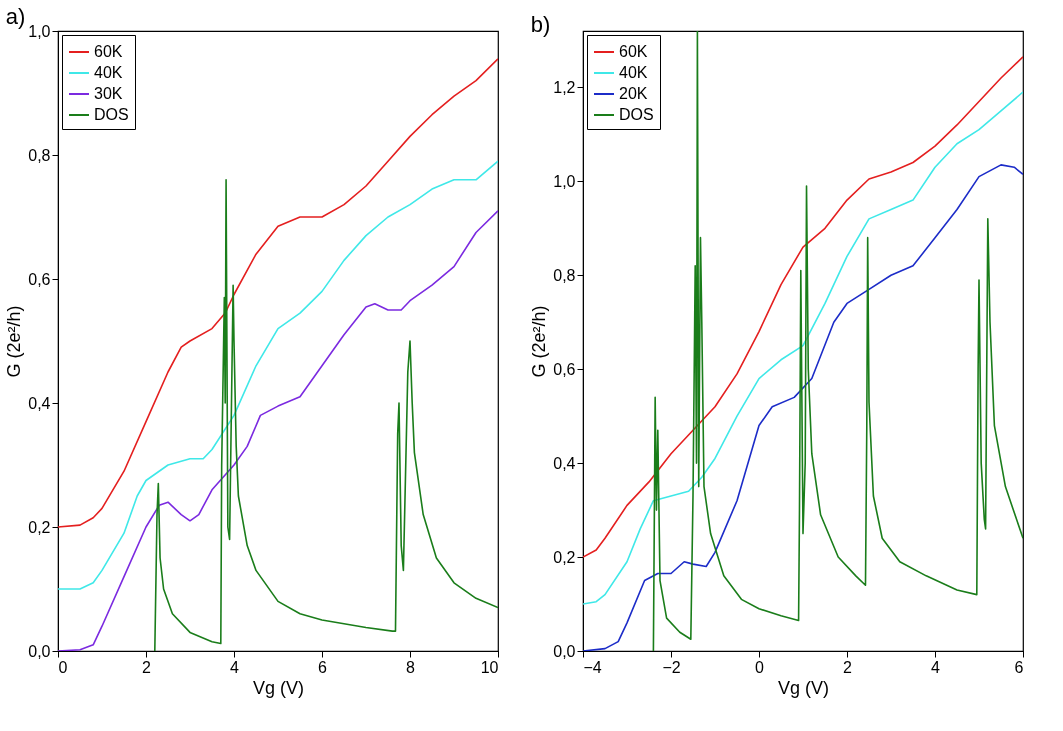 Image resolution: width=1063 pixels, height=731 pixels. I want to click on legend-label: 30K, so click(108, 93).